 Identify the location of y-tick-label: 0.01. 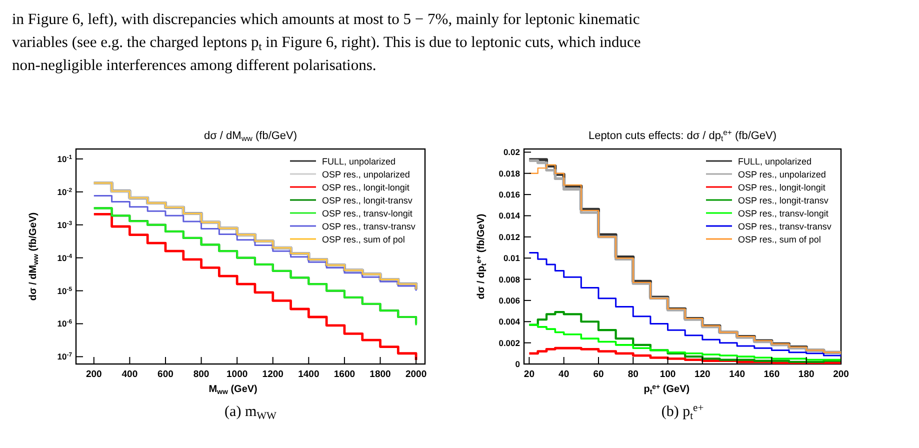
(511, 258).